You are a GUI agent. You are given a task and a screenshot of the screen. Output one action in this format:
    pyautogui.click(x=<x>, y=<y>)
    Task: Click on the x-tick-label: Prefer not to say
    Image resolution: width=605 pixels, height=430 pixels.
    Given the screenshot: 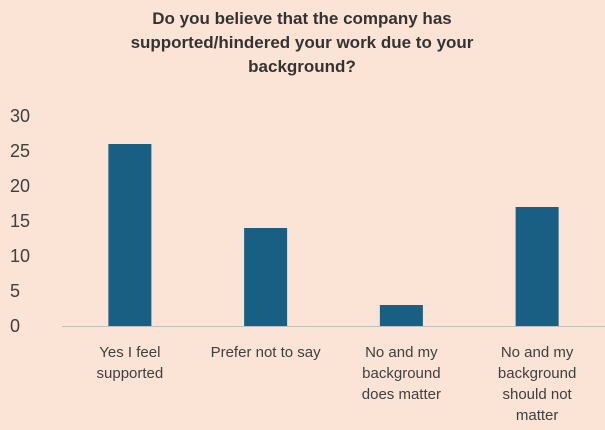 What is the action you would take?
    pyautogui.click(x=266, y=352)
    